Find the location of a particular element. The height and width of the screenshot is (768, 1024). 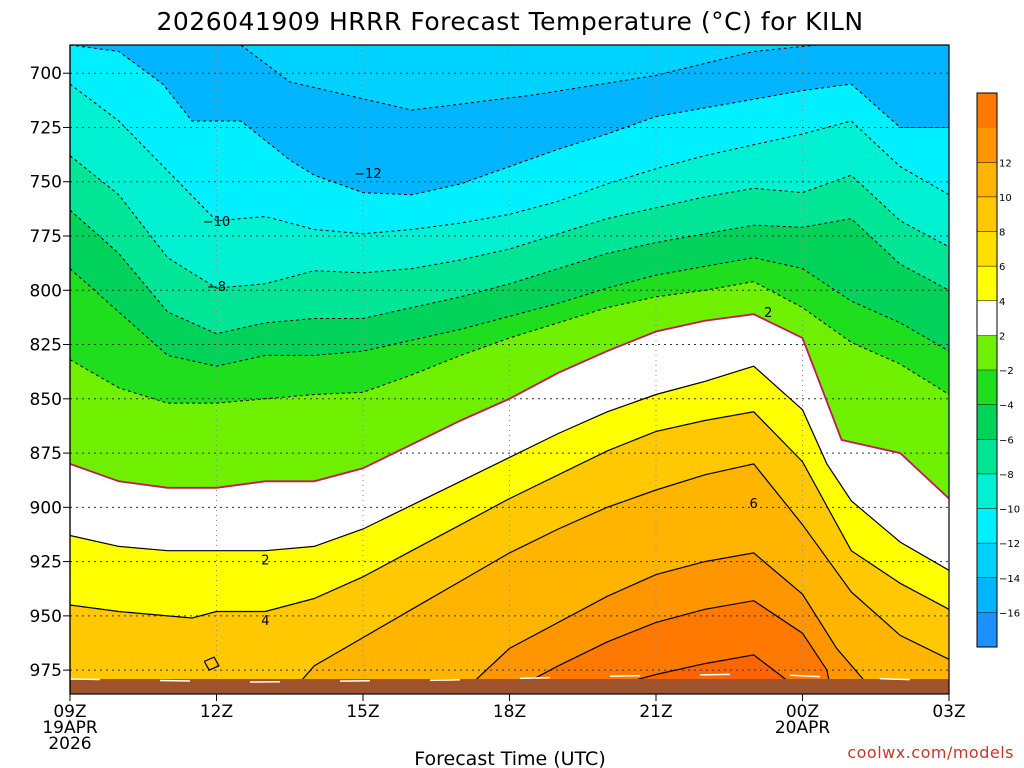

band-fill-above--14 is located at coordinates (529, 78).